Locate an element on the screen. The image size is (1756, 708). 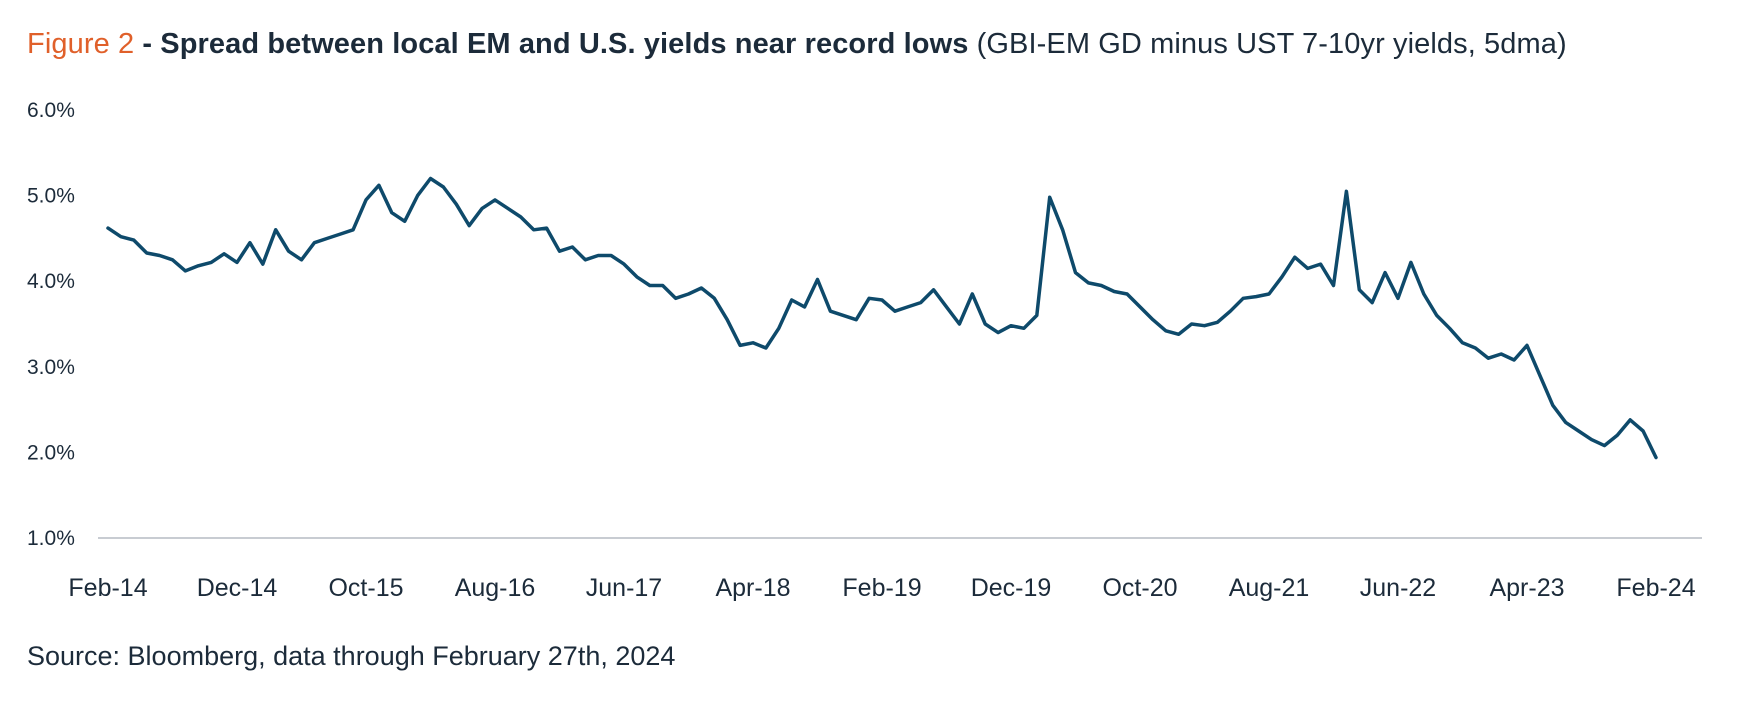
figure-label: Figure 2 is located at coordinates (81, 44).